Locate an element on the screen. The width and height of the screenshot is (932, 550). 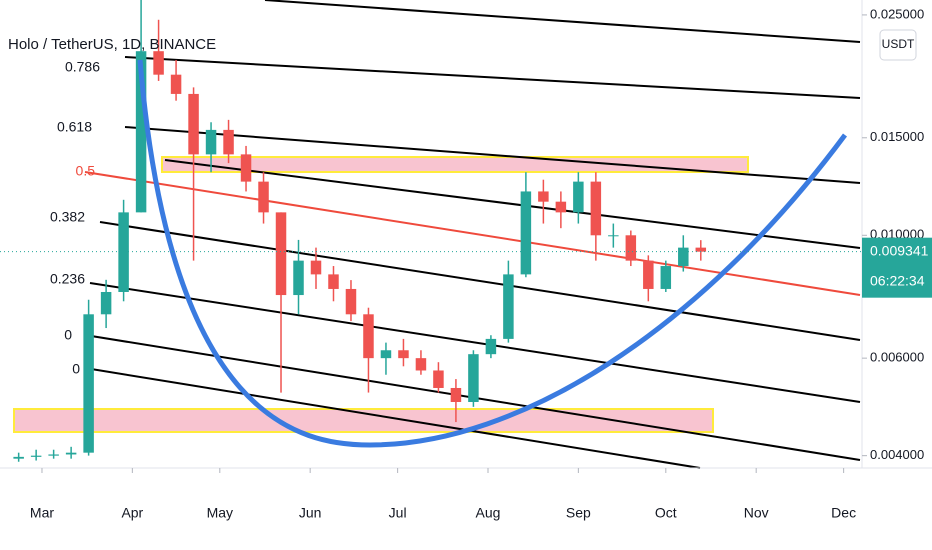
x-tick-label: Mar is located at coordinates (42, 513).